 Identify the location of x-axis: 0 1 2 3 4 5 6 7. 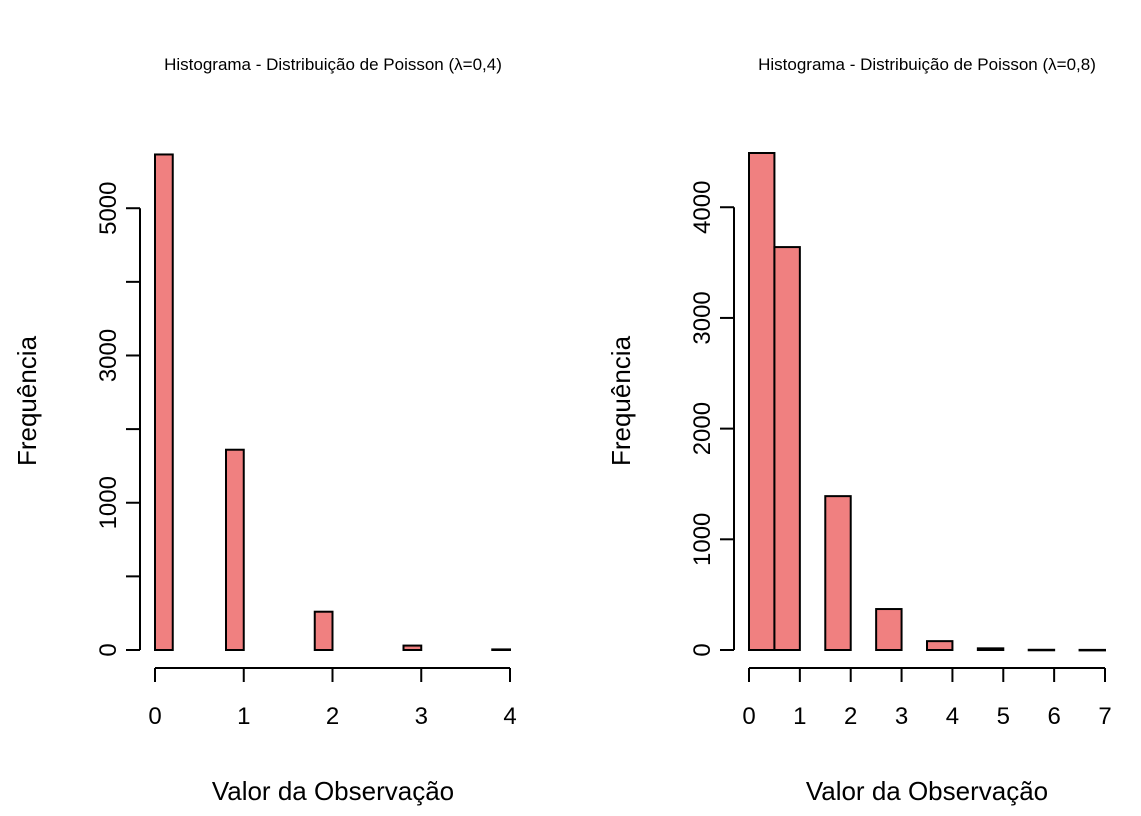
(927, 698).